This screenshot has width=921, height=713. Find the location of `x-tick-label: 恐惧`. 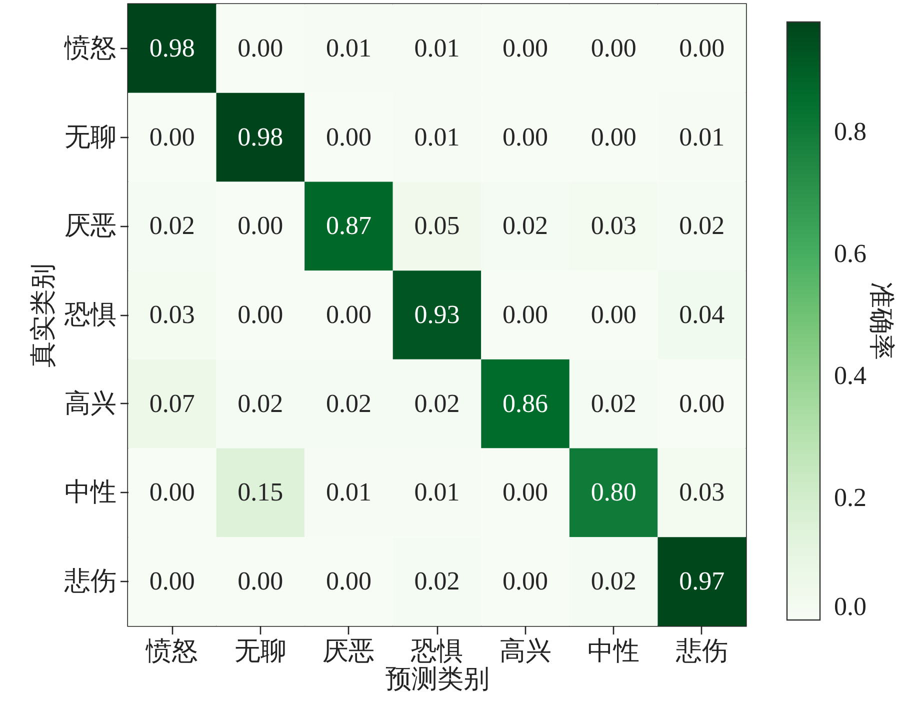

x-tick-label: 恐惧 is located at coordinates (436, 651).